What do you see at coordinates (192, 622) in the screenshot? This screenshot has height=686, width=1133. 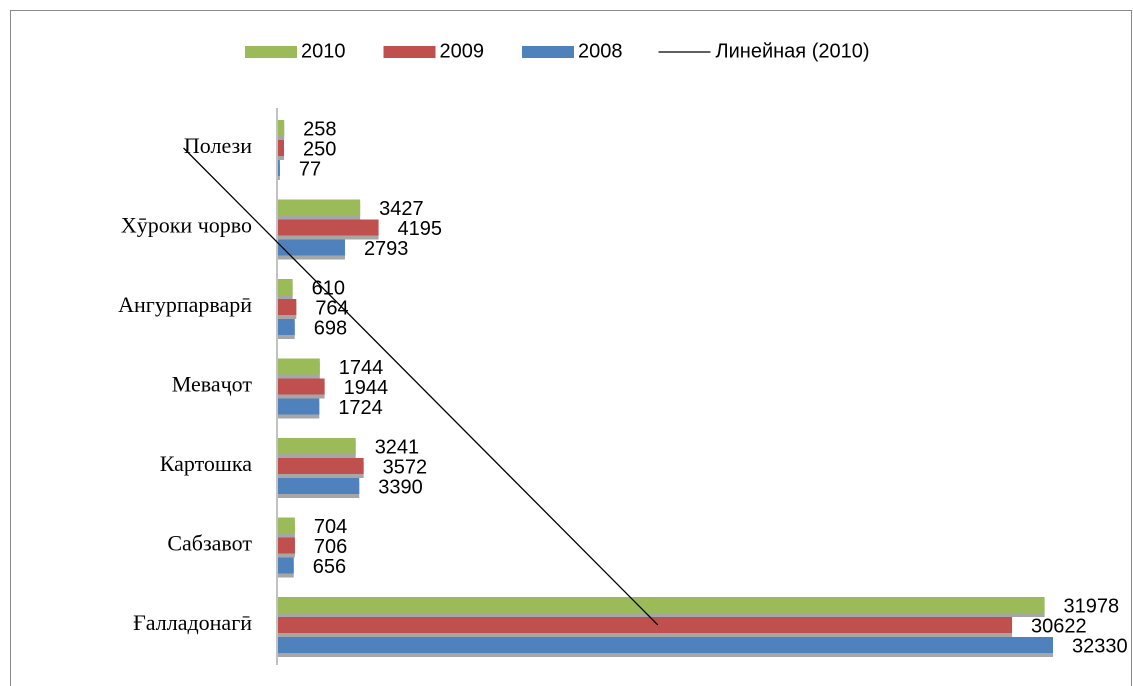 I see `category-label: Ғалладонагӣ` at bounding box center [192, 622].